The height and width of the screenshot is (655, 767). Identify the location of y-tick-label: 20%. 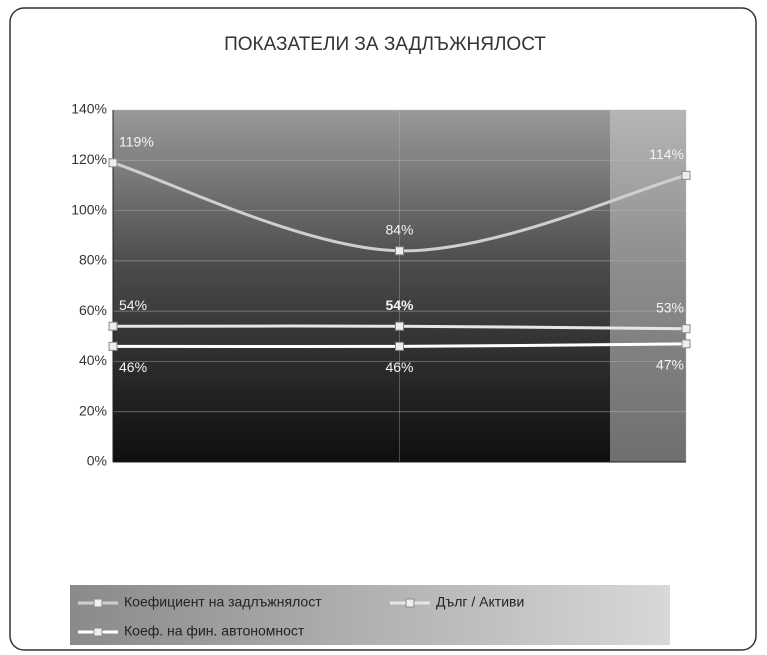
(93, 410).